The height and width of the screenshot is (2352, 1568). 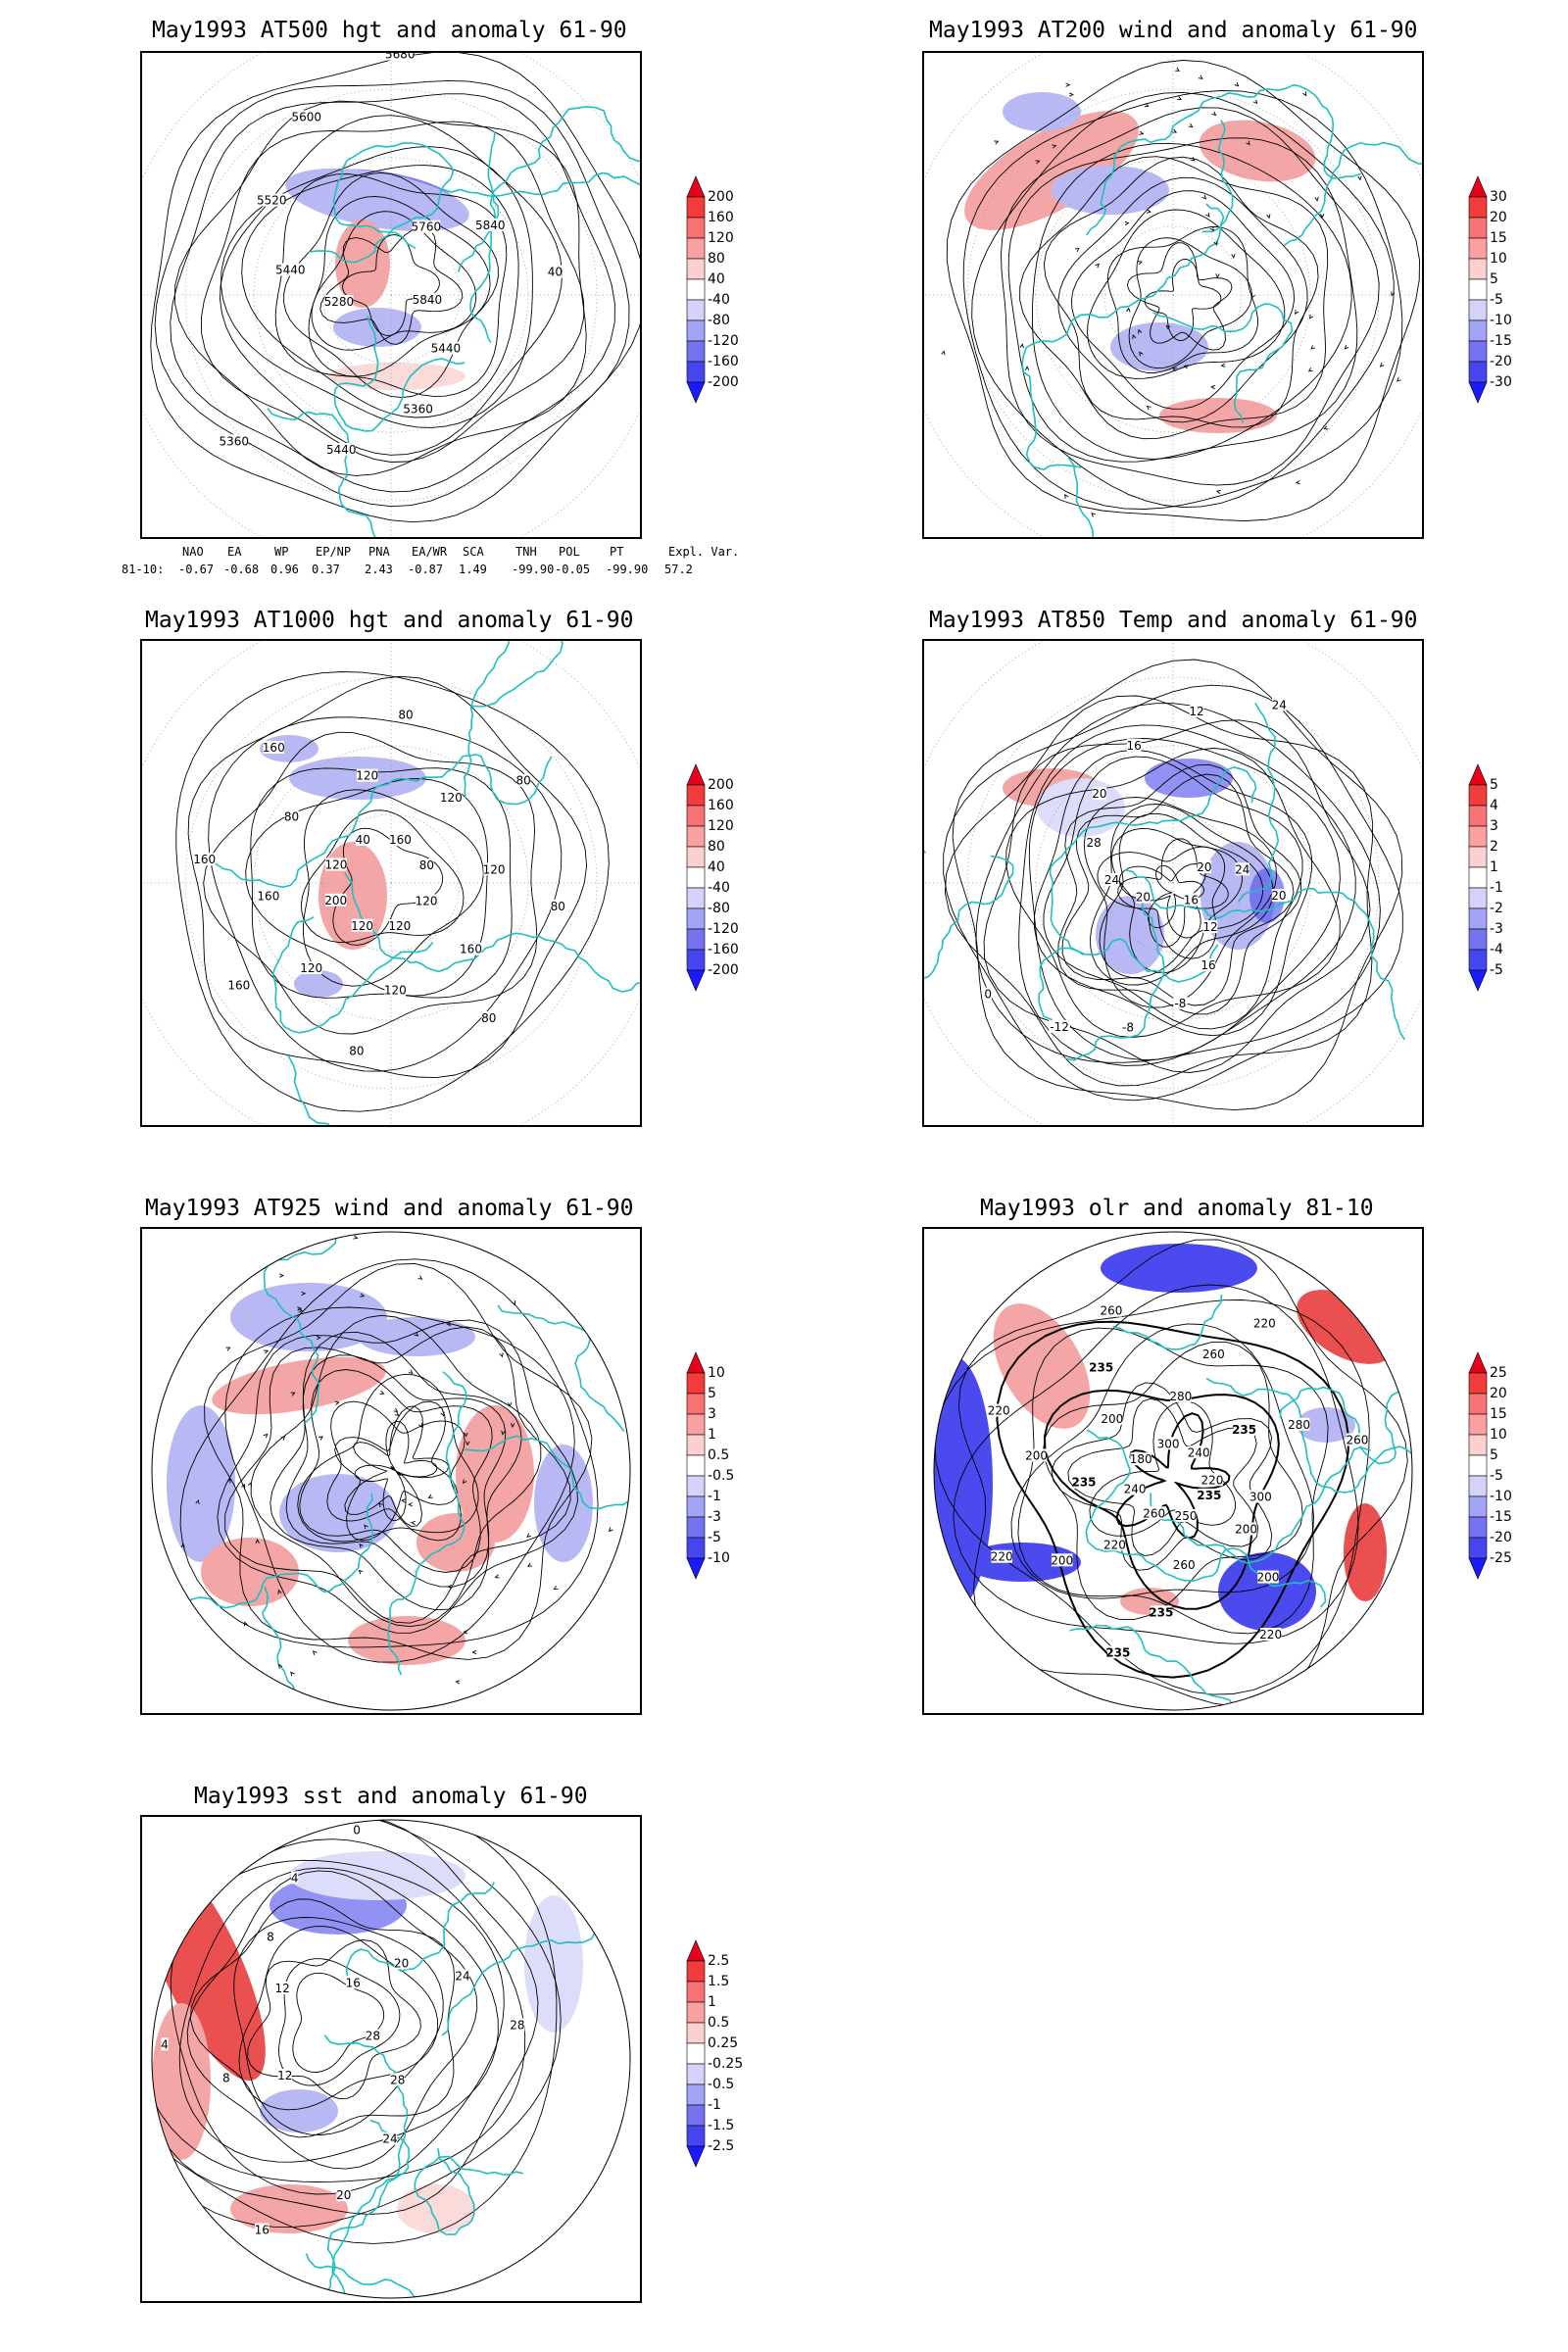 I want to click on contour-label: 5840, so click(x=490, y=225).